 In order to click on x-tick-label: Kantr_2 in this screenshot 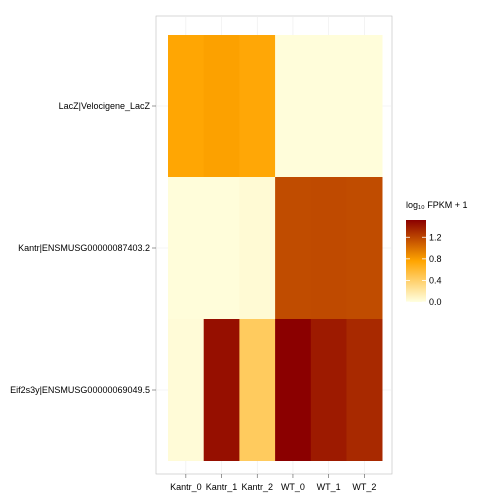, I will do `click(257, 487)`.